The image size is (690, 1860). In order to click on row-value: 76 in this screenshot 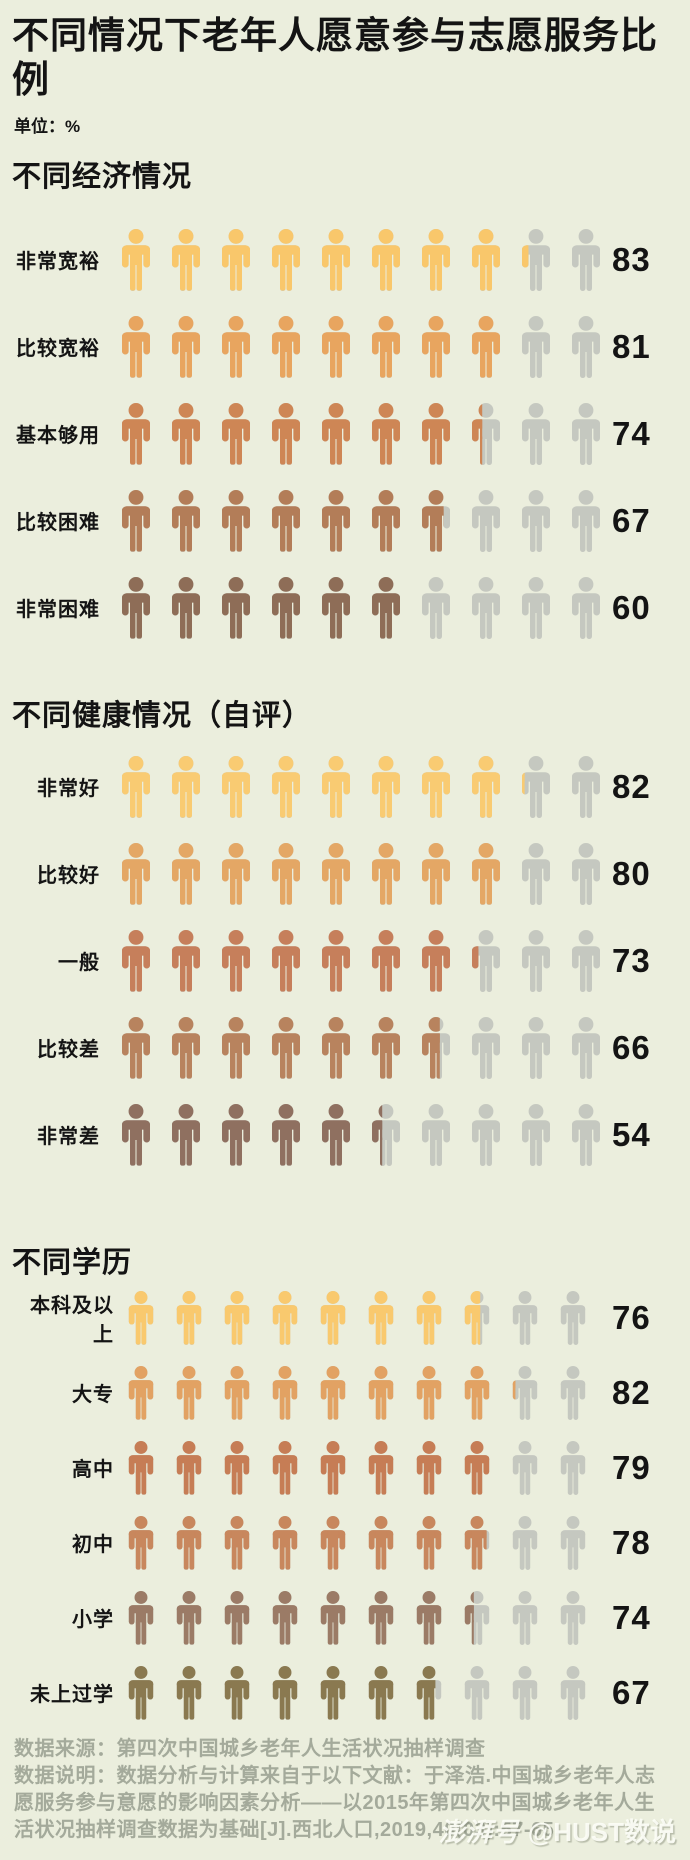, I will do `click(631, 1317)`.